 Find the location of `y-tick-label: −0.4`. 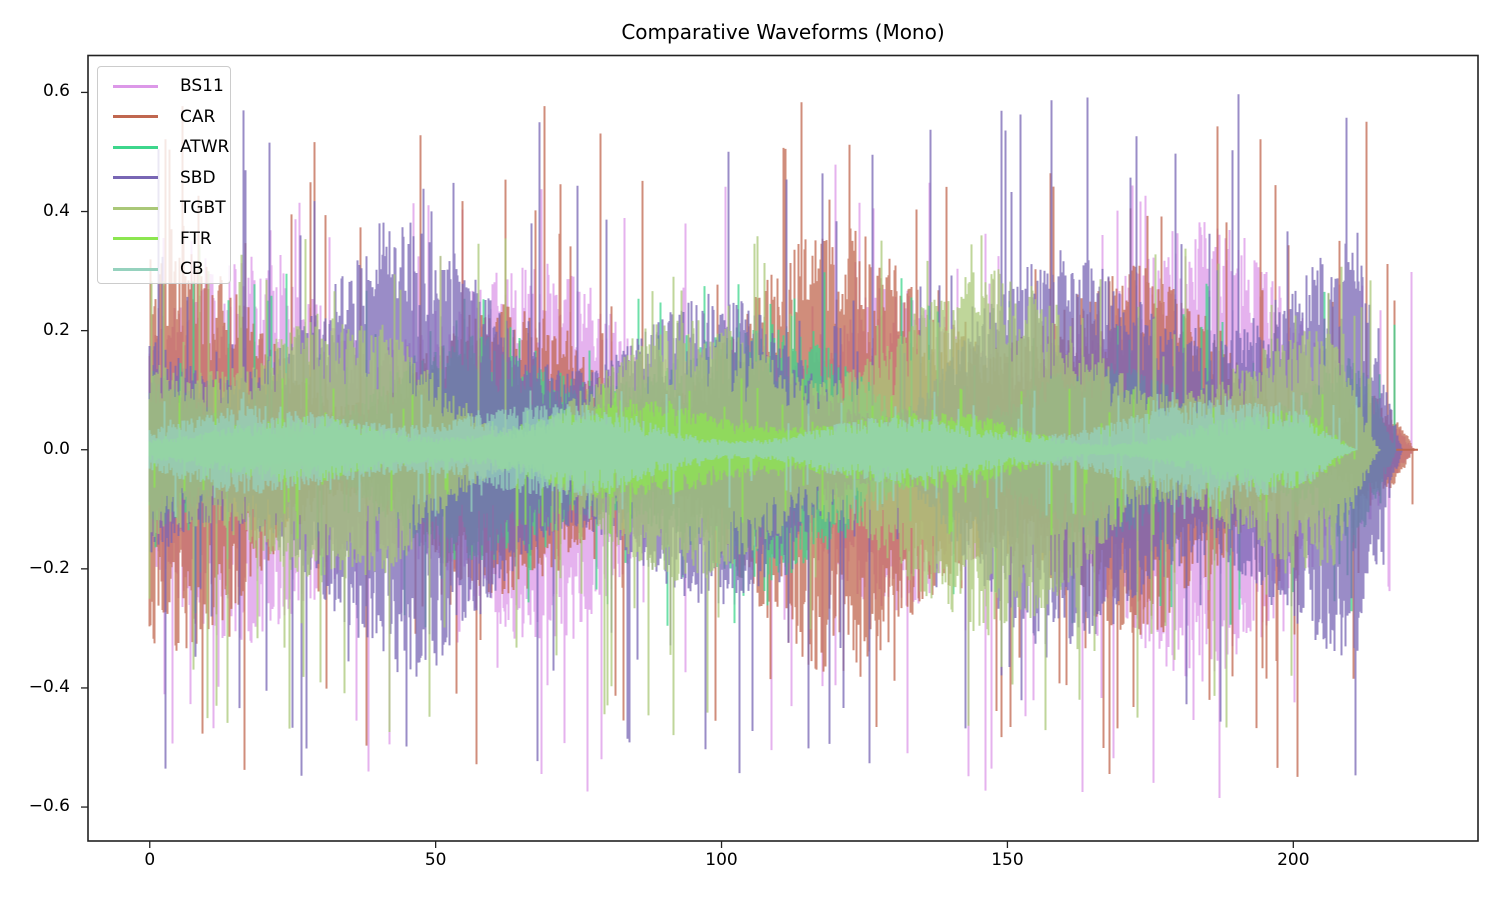

y-tick-label: −0.4 is located at coordinates (49, 686).